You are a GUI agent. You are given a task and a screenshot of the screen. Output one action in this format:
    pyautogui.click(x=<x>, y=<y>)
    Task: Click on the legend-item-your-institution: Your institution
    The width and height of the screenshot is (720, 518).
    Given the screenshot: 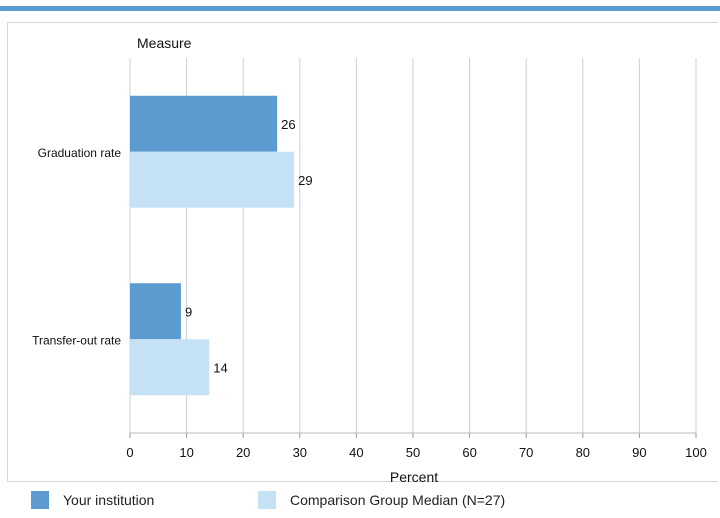 What is the action you would take?
    pyautogui.click(x=92, y=500)
    